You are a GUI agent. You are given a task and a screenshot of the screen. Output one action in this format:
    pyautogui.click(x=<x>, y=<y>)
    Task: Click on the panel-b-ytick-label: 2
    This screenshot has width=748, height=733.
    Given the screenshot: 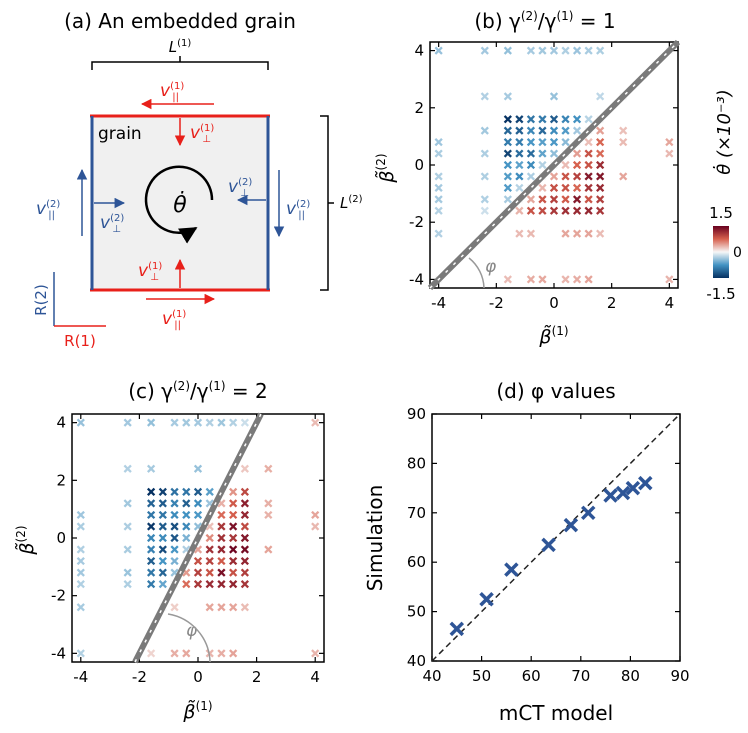 What is the action you would take?
    pyautogui.click(x=419, y=108)
    